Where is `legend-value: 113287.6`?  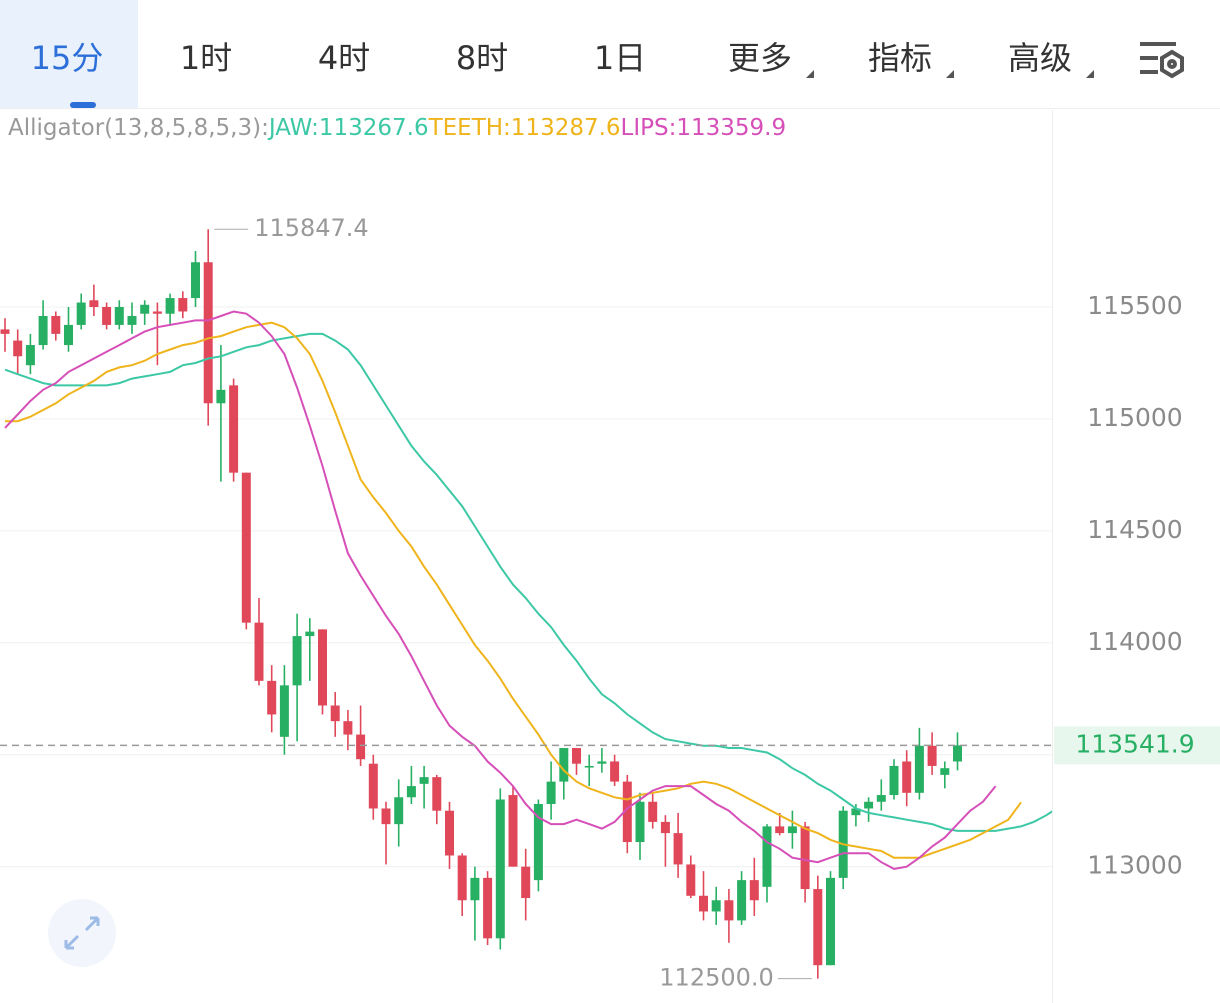
legend-value: 113287.6 is located at coordinates (566, 128).